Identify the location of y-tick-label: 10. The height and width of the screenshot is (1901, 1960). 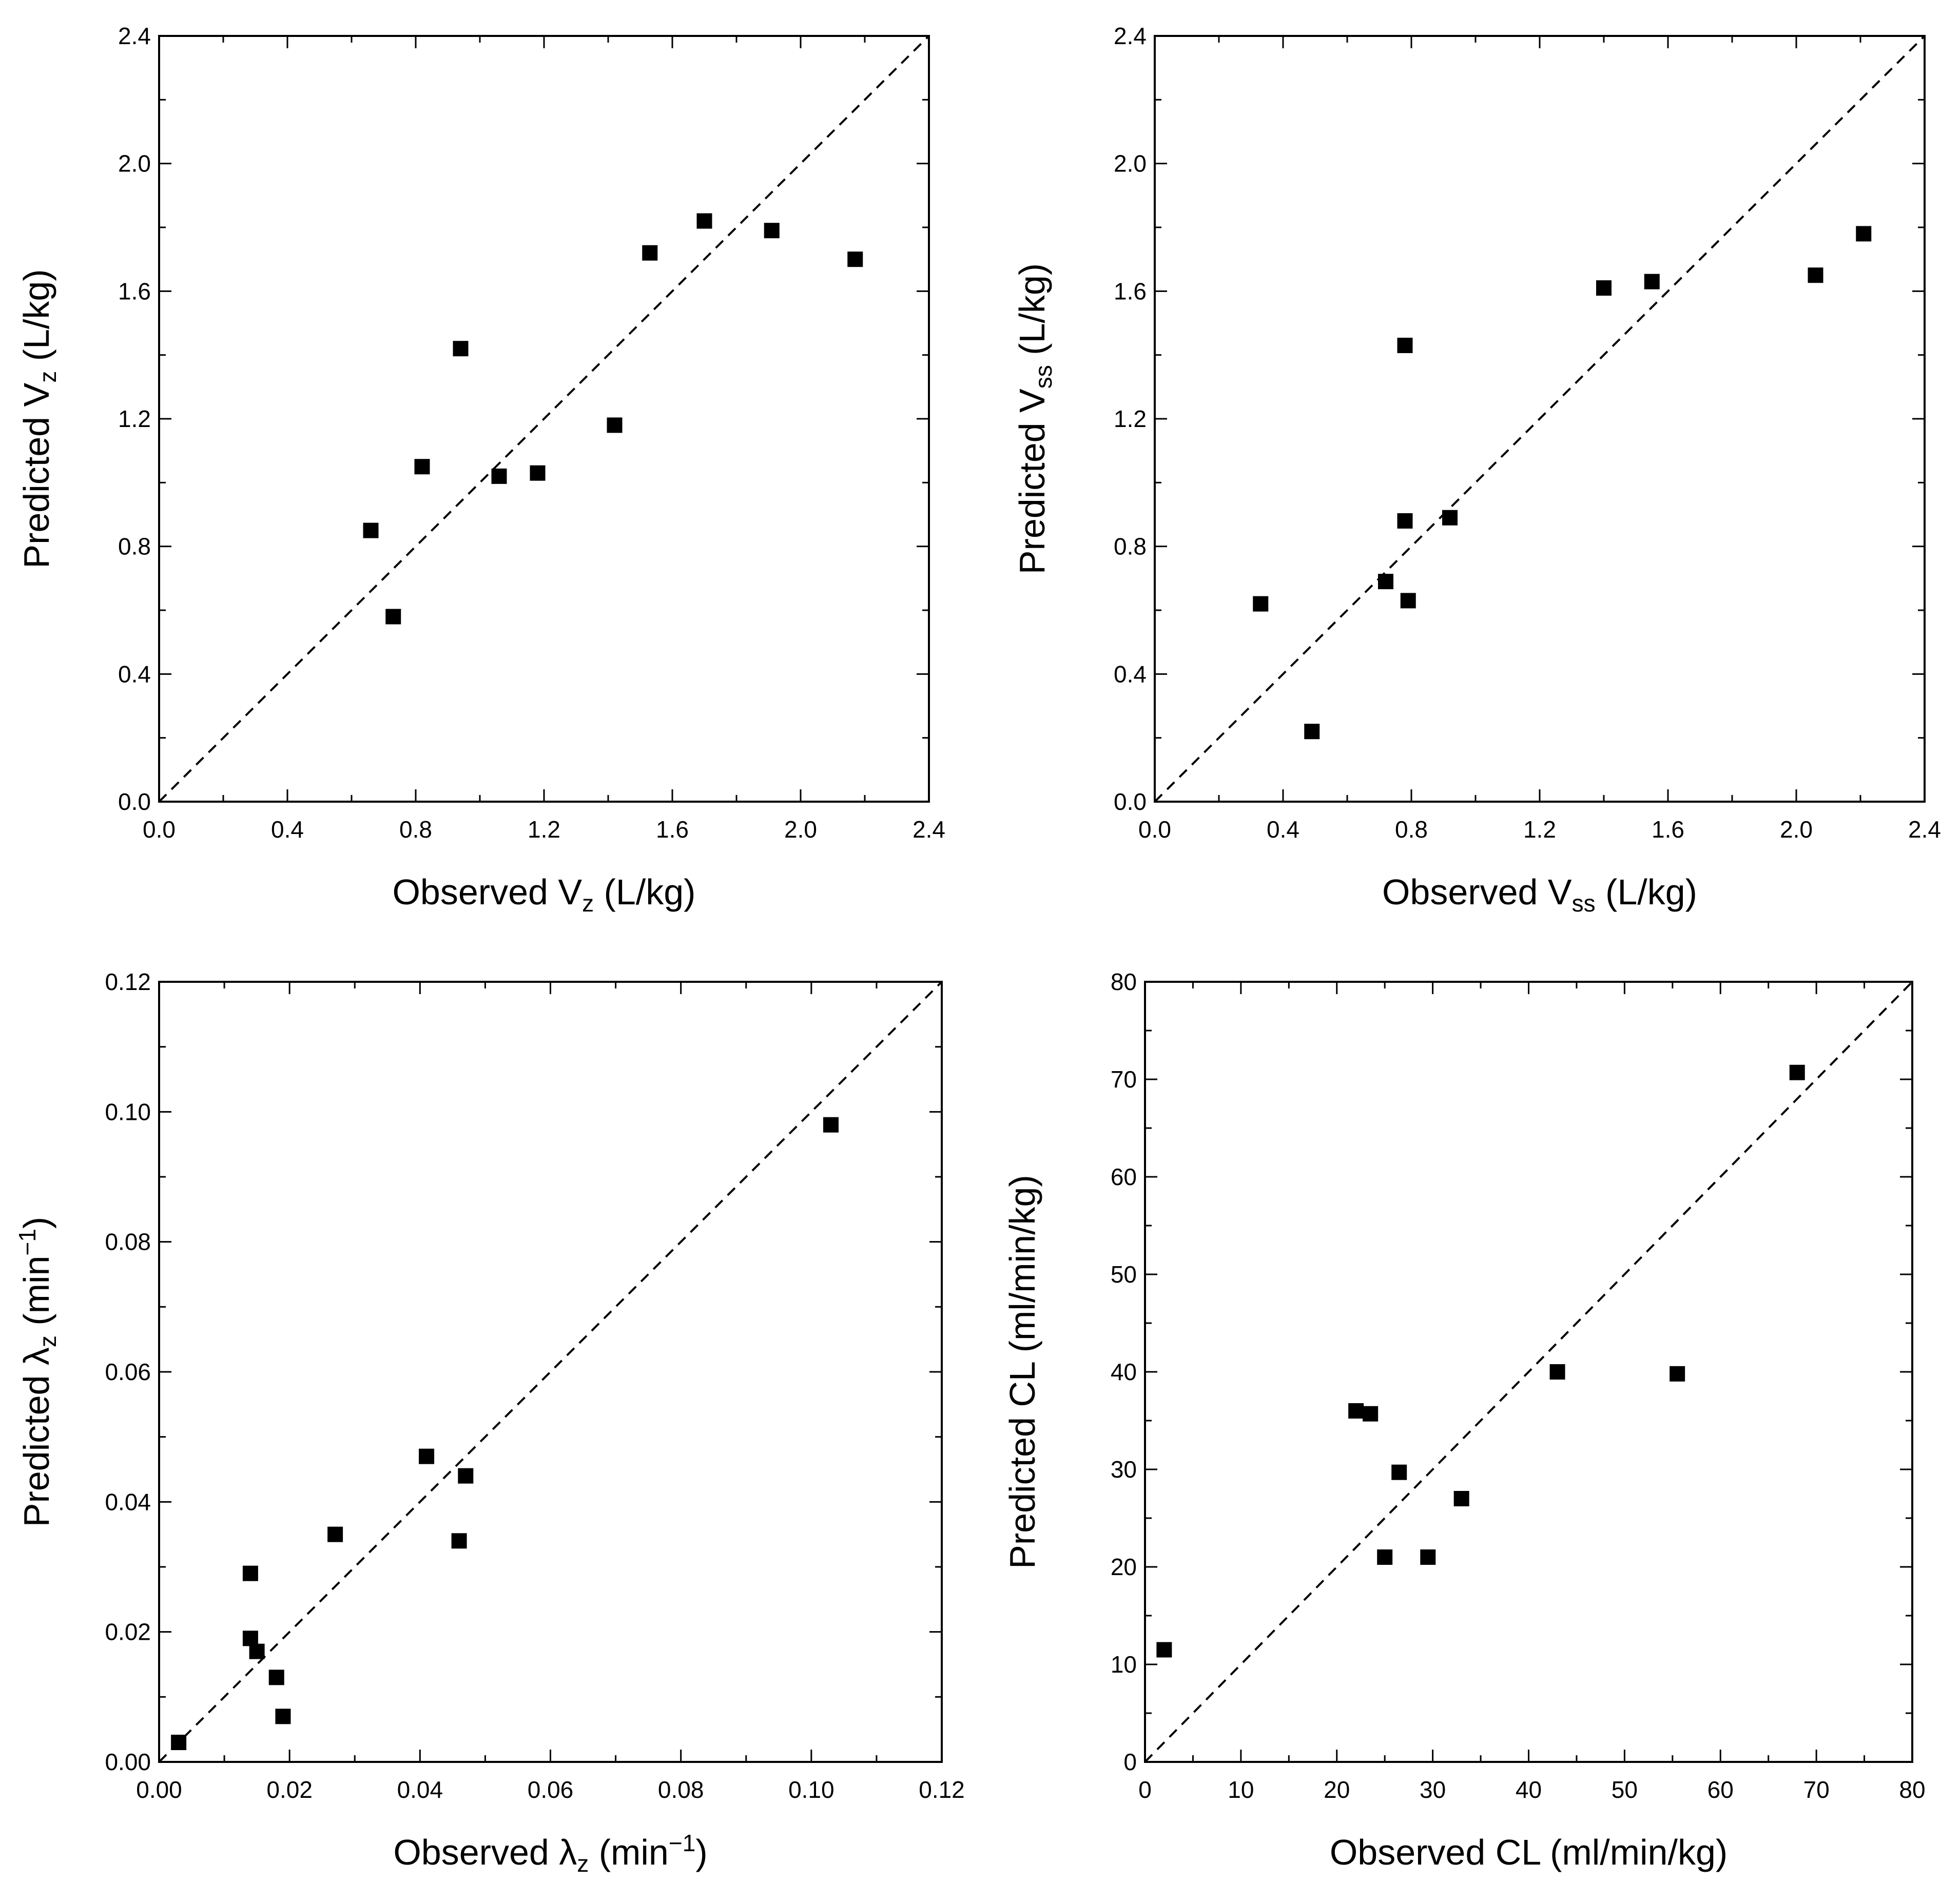
(1124, 1665).